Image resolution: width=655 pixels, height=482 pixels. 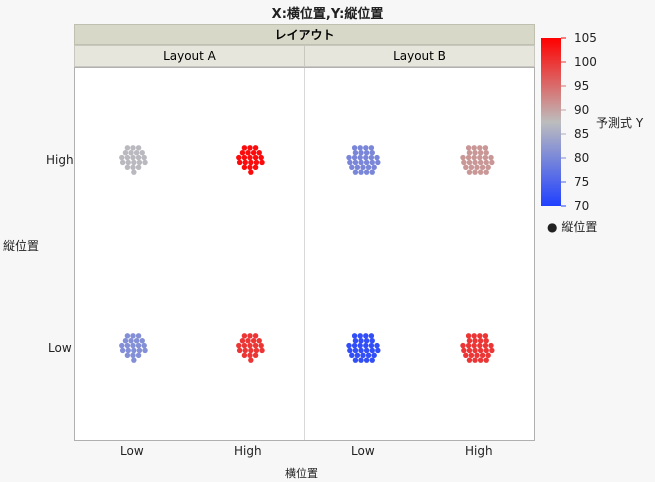 What do you see at coordinates (551, 122) in the screenshot?
I see `color-scale-bar` at bounding box center [551, 122].